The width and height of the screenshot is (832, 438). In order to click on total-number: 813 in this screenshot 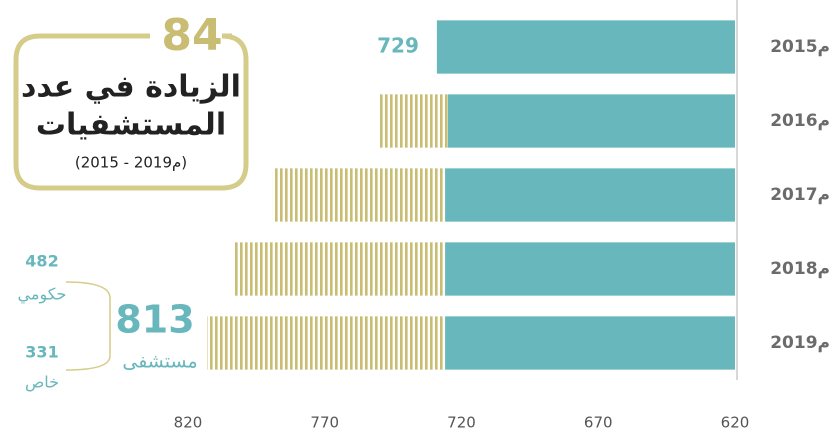, I will do `click(154, 320)`.